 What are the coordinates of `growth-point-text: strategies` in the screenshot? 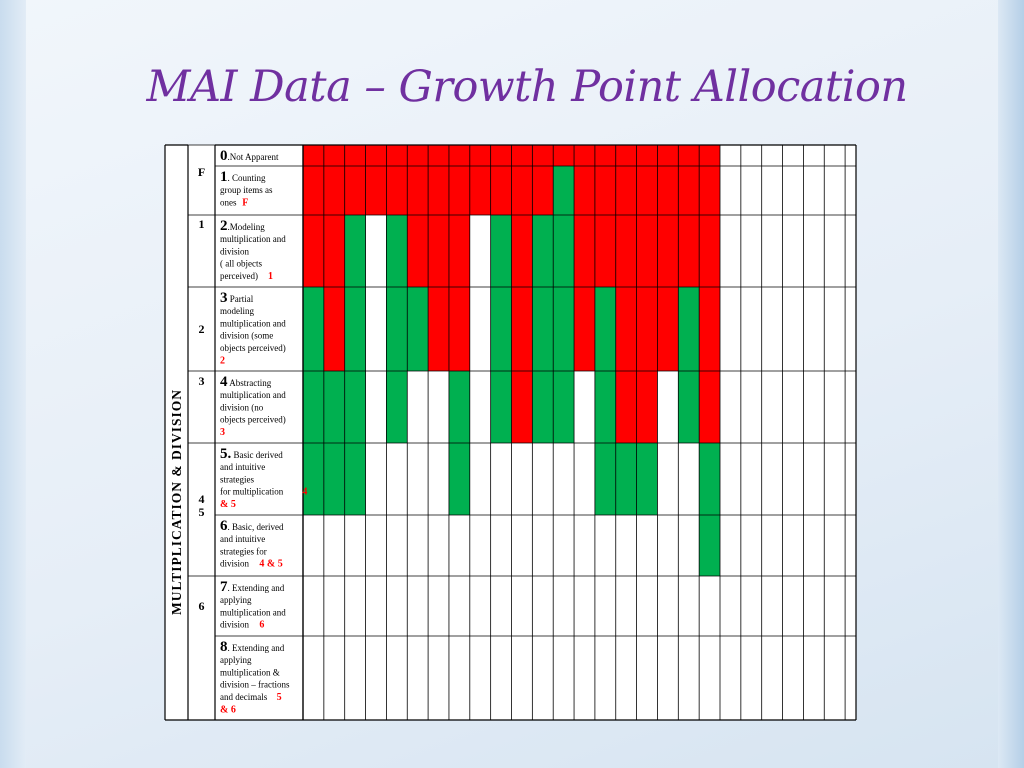 It's located at (237, 479).